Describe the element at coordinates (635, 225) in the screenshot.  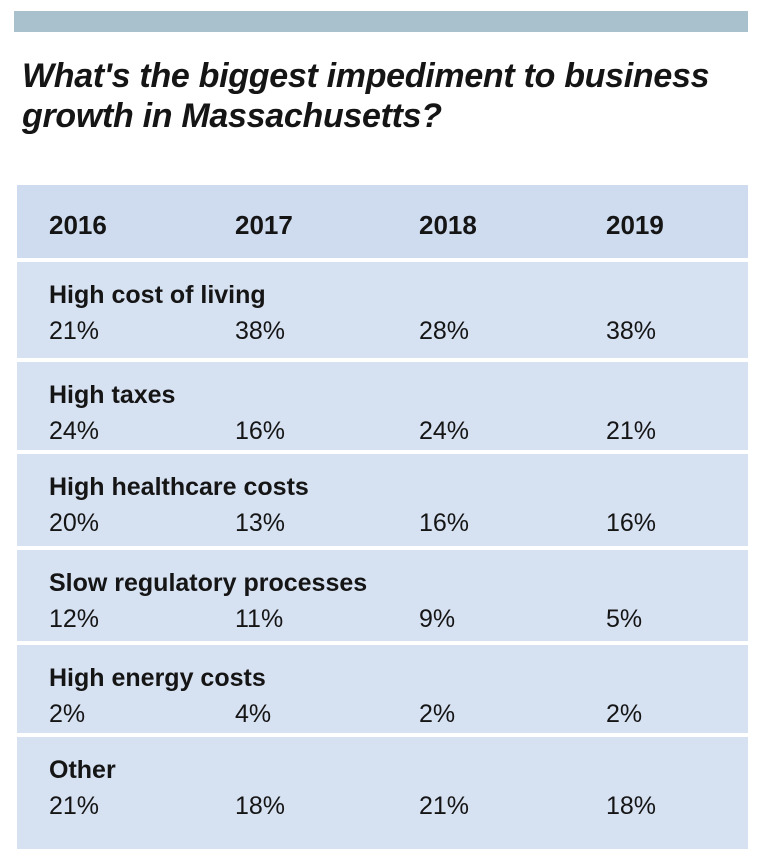
I see `column-header-2019: 2019` at that location.